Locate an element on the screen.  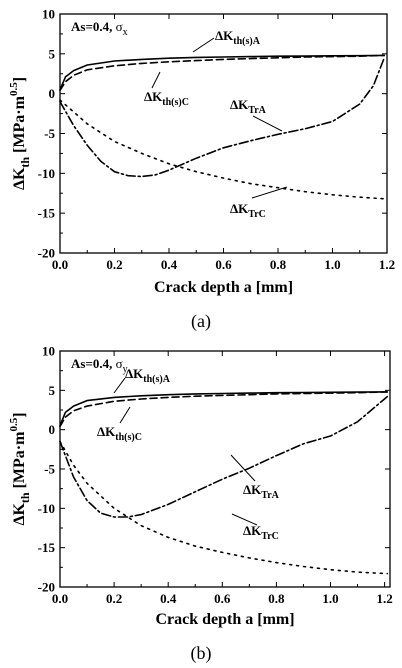
series-line-TrA is located at coordinates (222, 117).